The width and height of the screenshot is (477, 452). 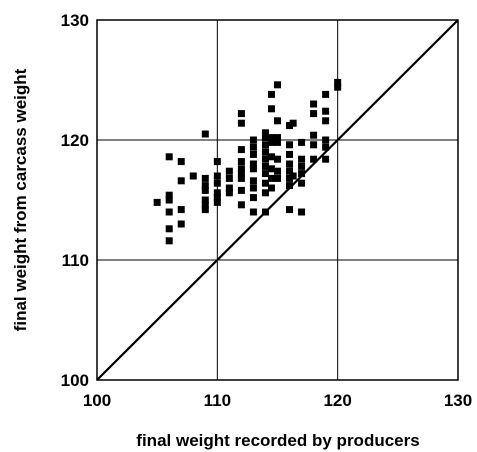 What do you see at coordinates (75, 140) in the screenshot?
I see `y-tick-label-120: 120` at bounding box center [75, 140].